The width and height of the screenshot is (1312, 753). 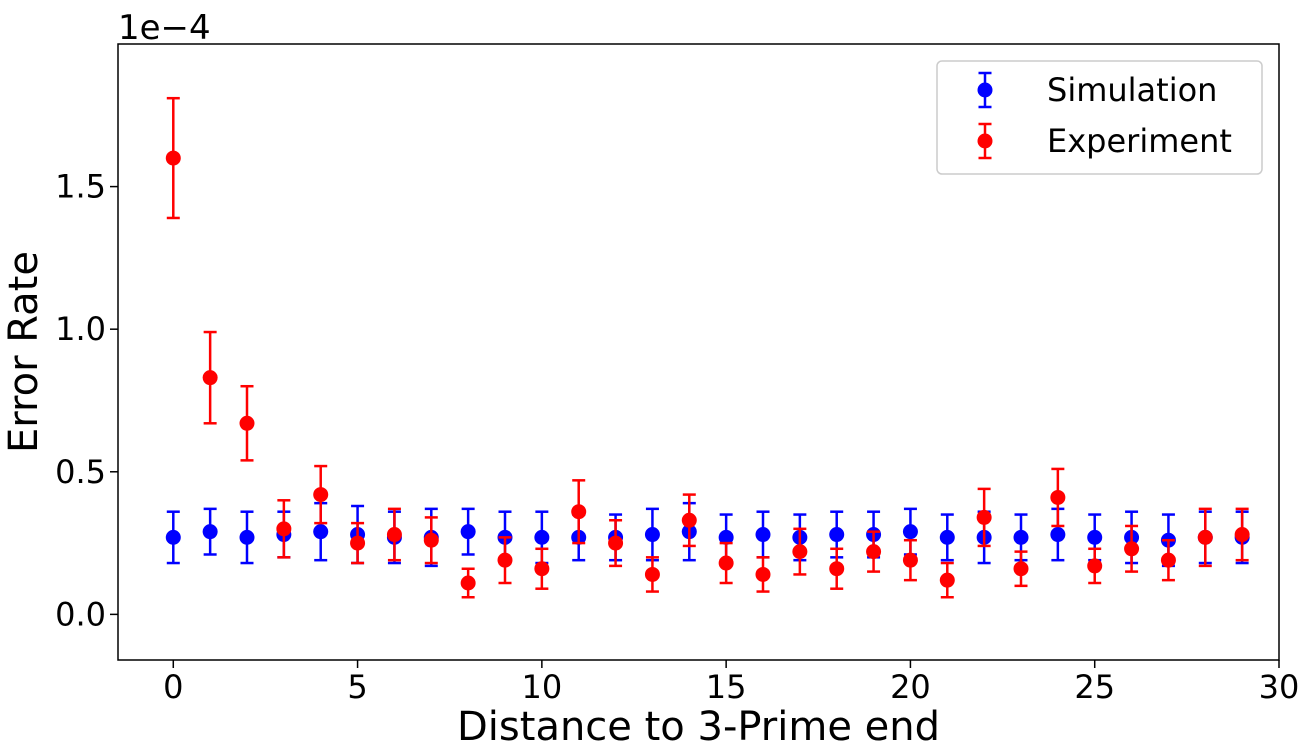 What do you see at coordinates (80, 329) in the screenshot?
I see `y-tick-label: 1.0` at bounding box center [80, 329].